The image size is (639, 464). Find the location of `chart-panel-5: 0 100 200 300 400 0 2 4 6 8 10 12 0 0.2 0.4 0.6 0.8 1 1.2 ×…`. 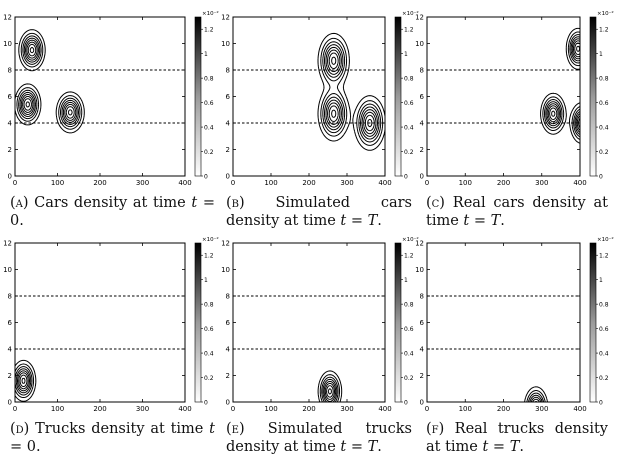

chart-panel-5: 0 100 200 300 400 0 2 4 6 8 10 12 0 0.2 0.4 0.6 0.8 1 1.2 ×… is located at coordinates (514, 324).